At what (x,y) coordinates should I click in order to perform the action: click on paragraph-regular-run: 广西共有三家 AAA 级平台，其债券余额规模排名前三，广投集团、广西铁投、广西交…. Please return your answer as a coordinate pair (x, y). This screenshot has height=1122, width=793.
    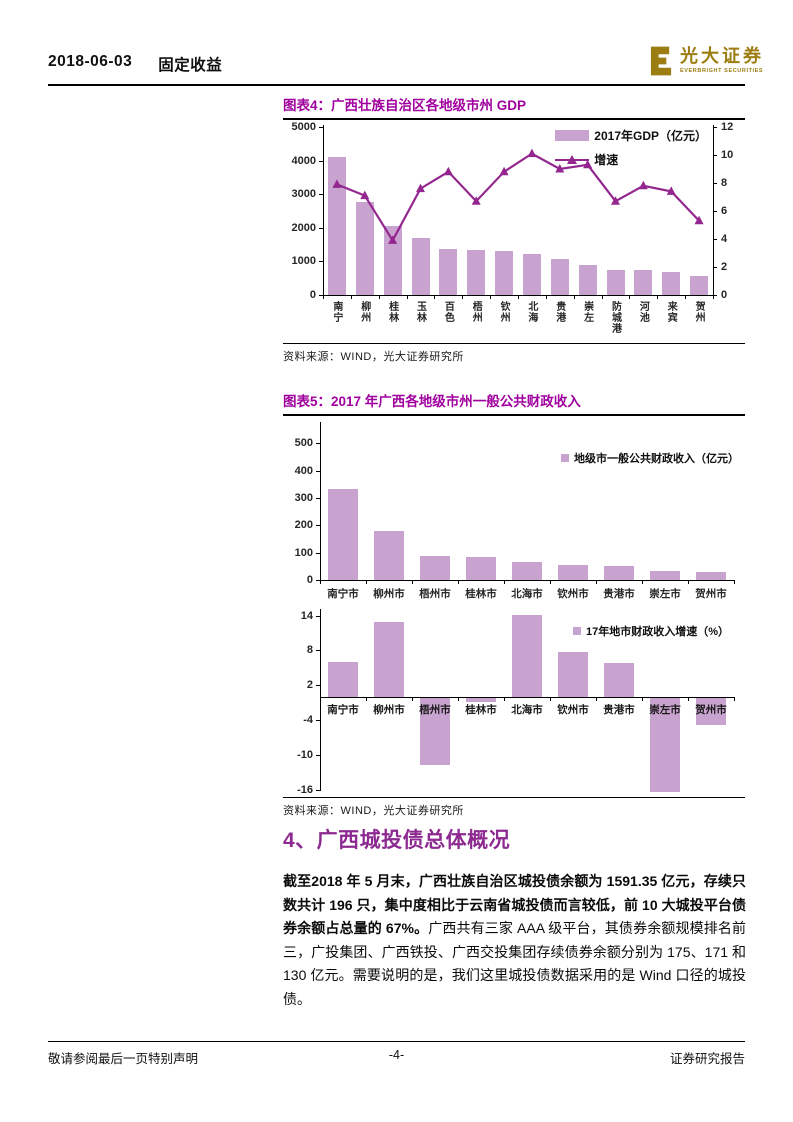
    Looking at the image, I should click on (514, 963).